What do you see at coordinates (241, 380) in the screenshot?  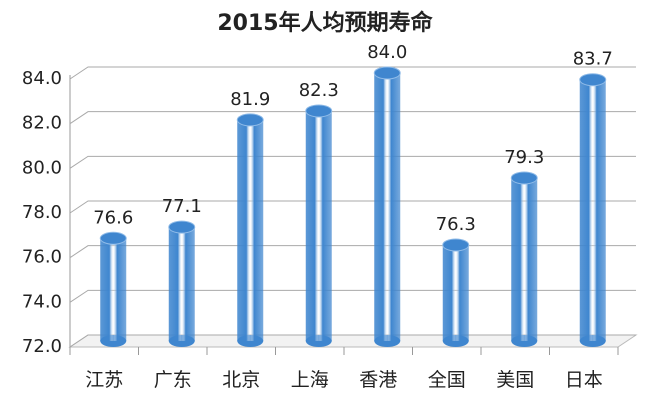 I see `x-tick-label: 北京` at bounding box center [241, 380].